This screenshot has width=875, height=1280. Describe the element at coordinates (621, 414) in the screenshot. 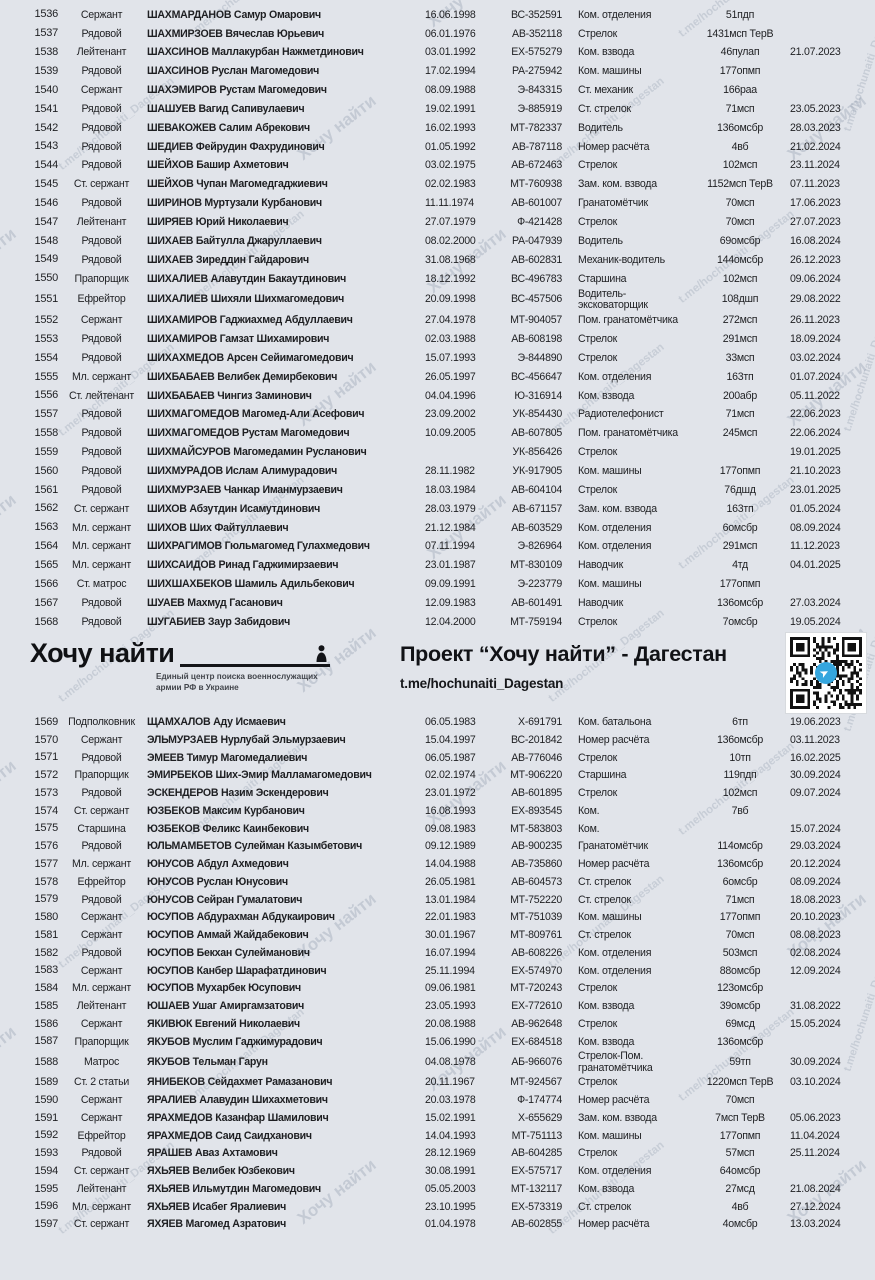

I see `cell-position: Радиотелефонист` at that location.